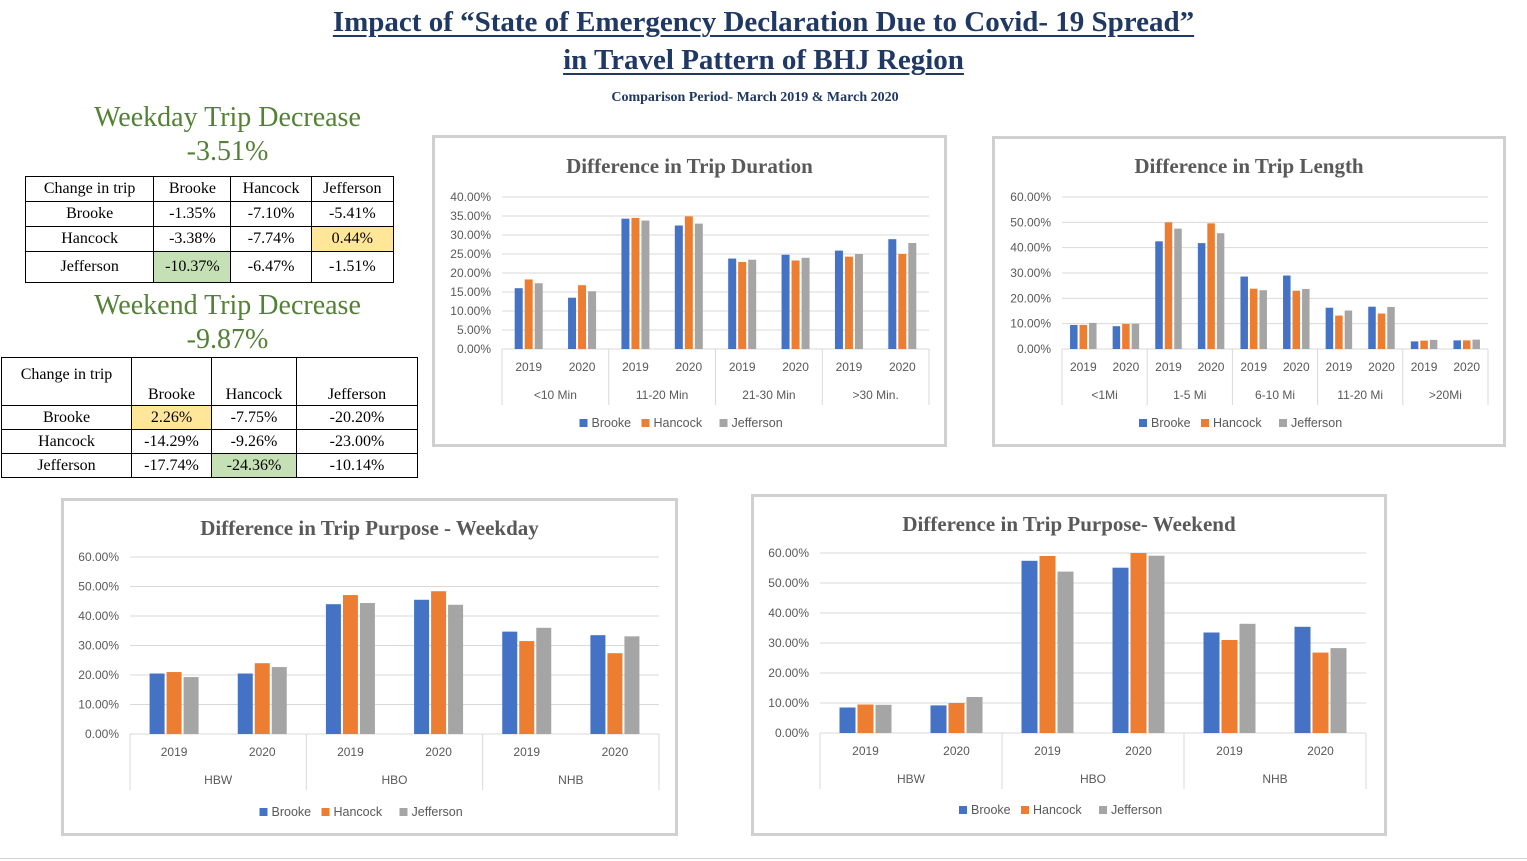  I want to click on x-group-label: HBW, so click(911, 779).